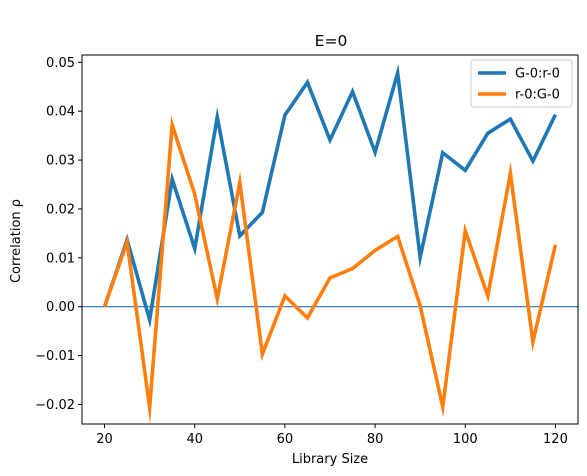 This screenshot has width=587, height=476. I want to click on y-axis-label: Correlation ρ, so click(16, 241).